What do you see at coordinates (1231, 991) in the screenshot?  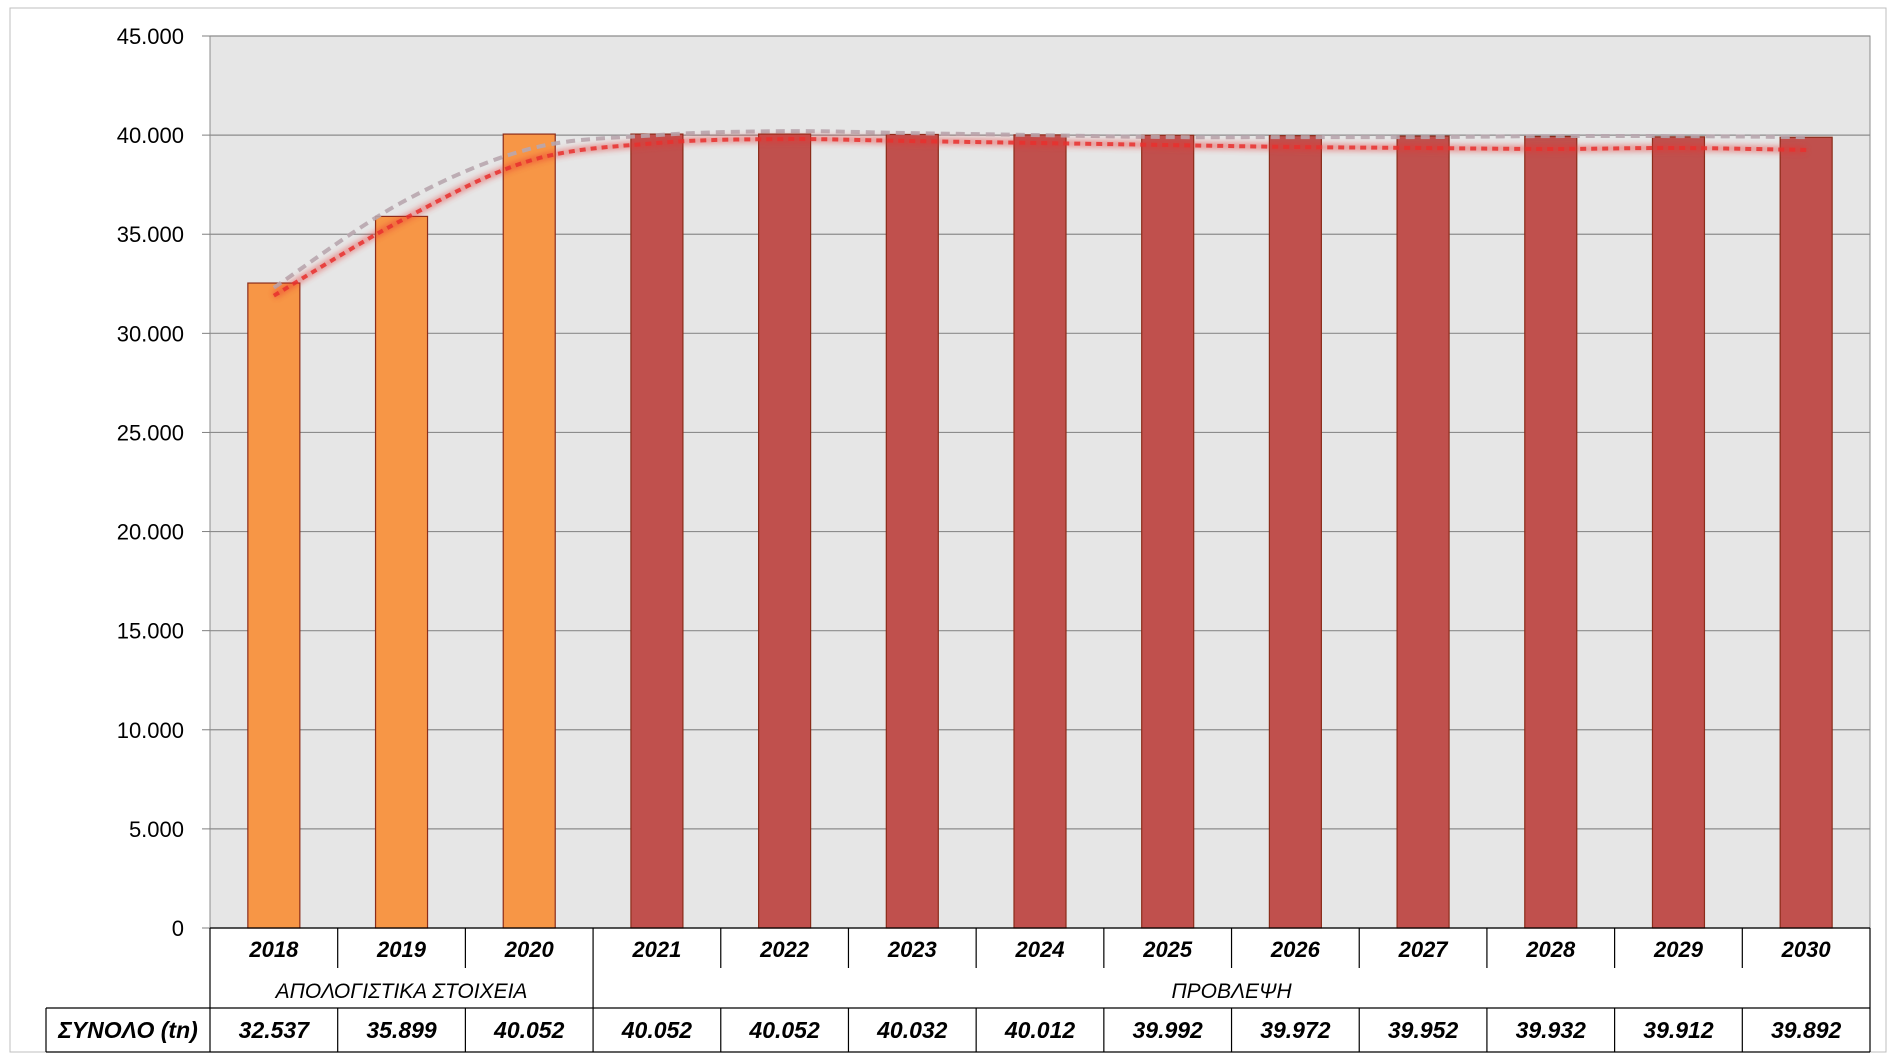 I see `group-label: ΠΡΟΒΛΕΨΗ` at bounding box center [1231, 991].